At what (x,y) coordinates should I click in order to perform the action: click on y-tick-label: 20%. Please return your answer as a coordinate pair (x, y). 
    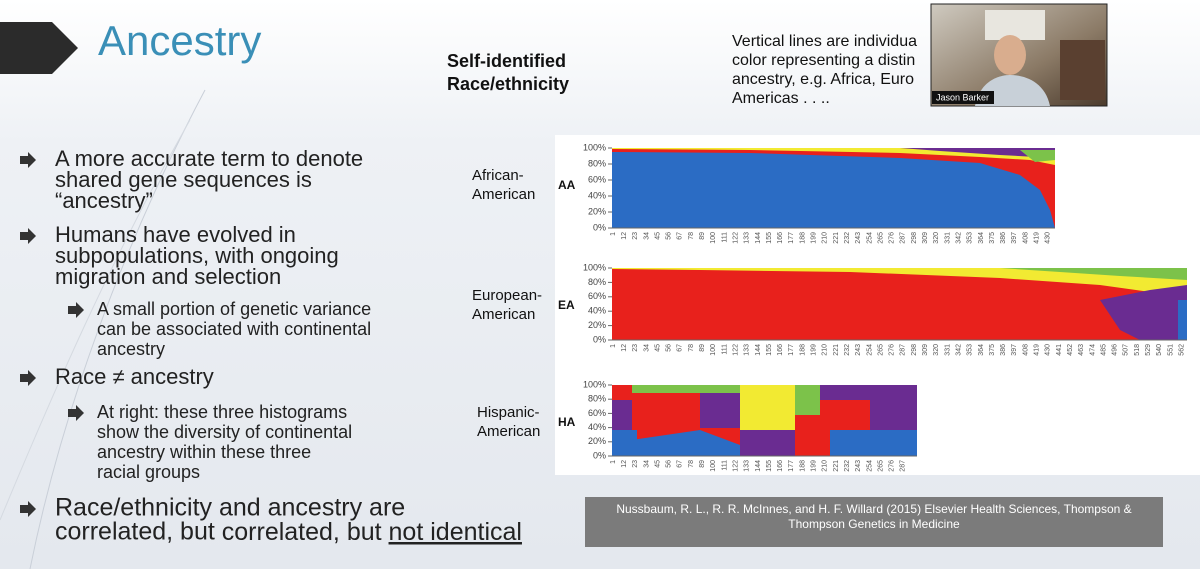
    Looking at the image, I should click on (597, 211).